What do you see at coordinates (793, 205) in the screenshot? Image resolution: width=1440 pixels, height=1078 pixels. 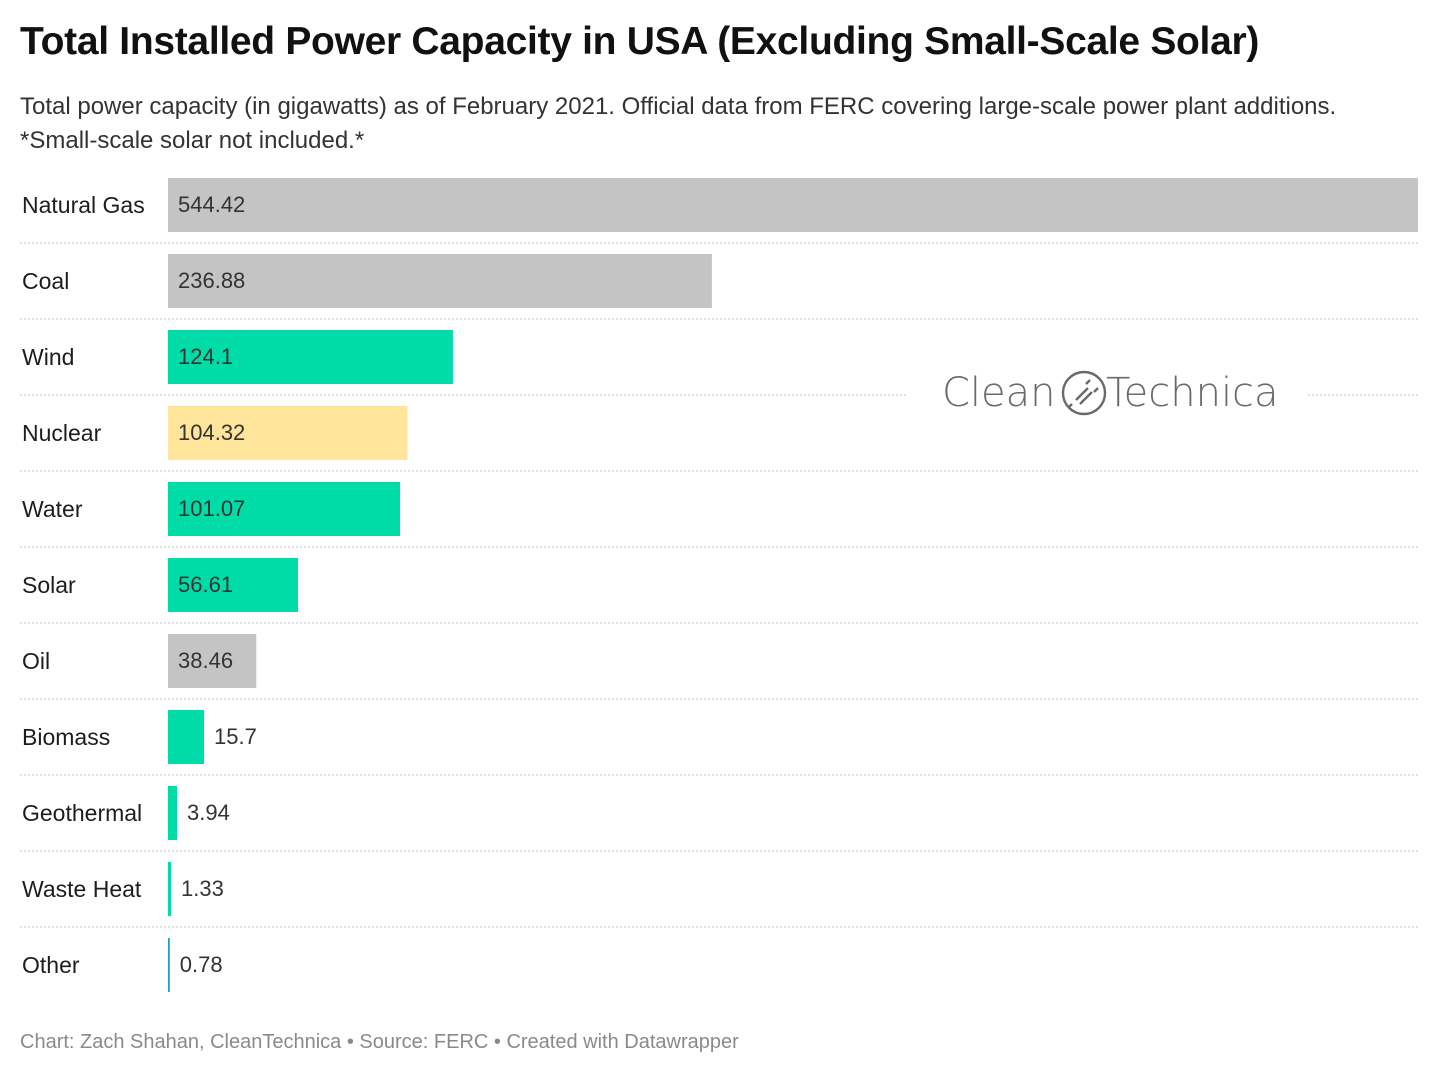 I see `bar-natural-gas` at bounding box center [793, 205].